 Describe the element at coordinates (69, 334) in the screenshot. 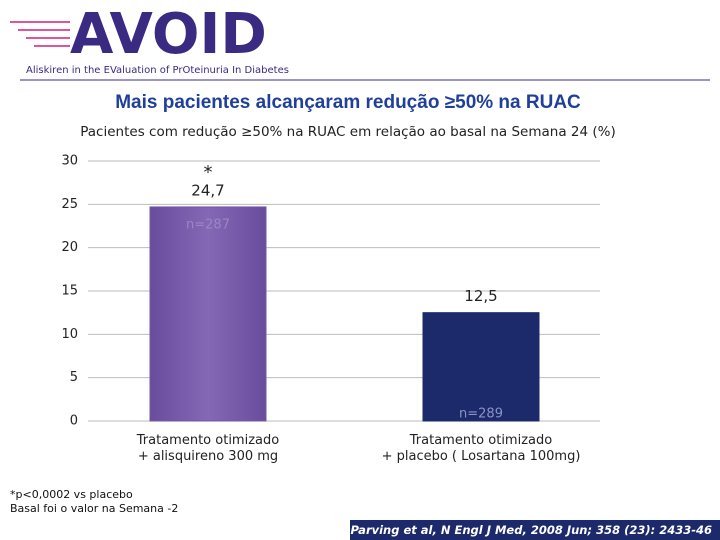

I see `y-tick-label: 10` at that location.